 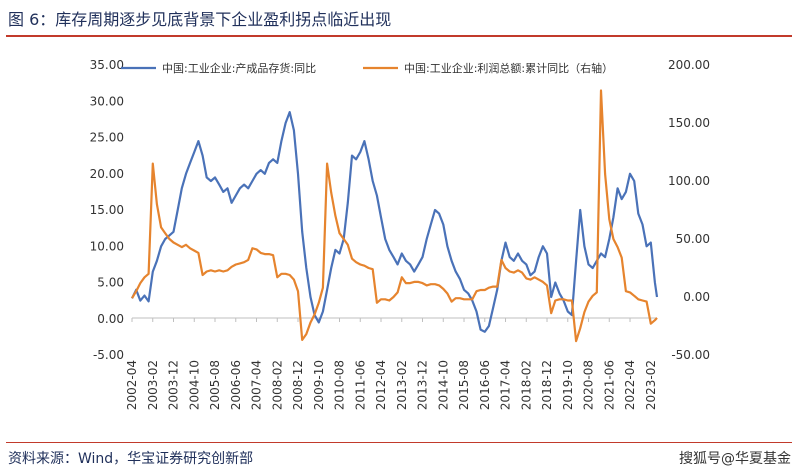 I want to click on x-tick-label: 2021-06, so click(x=609, y=385).